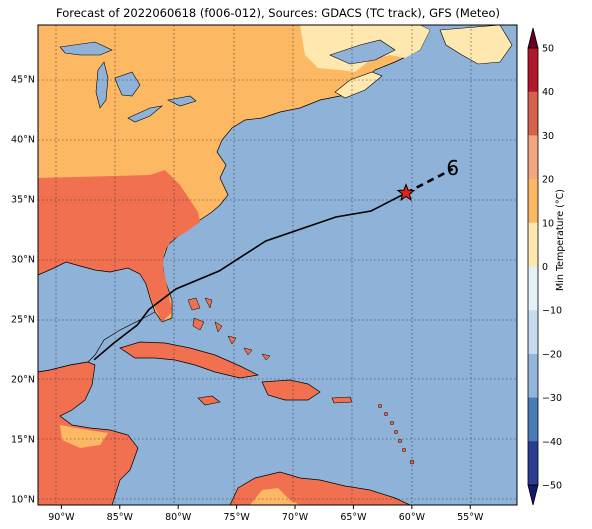  Describe the element at coordinates (127, 84) in the screenshot. I see `great-lake-huron` at that location.